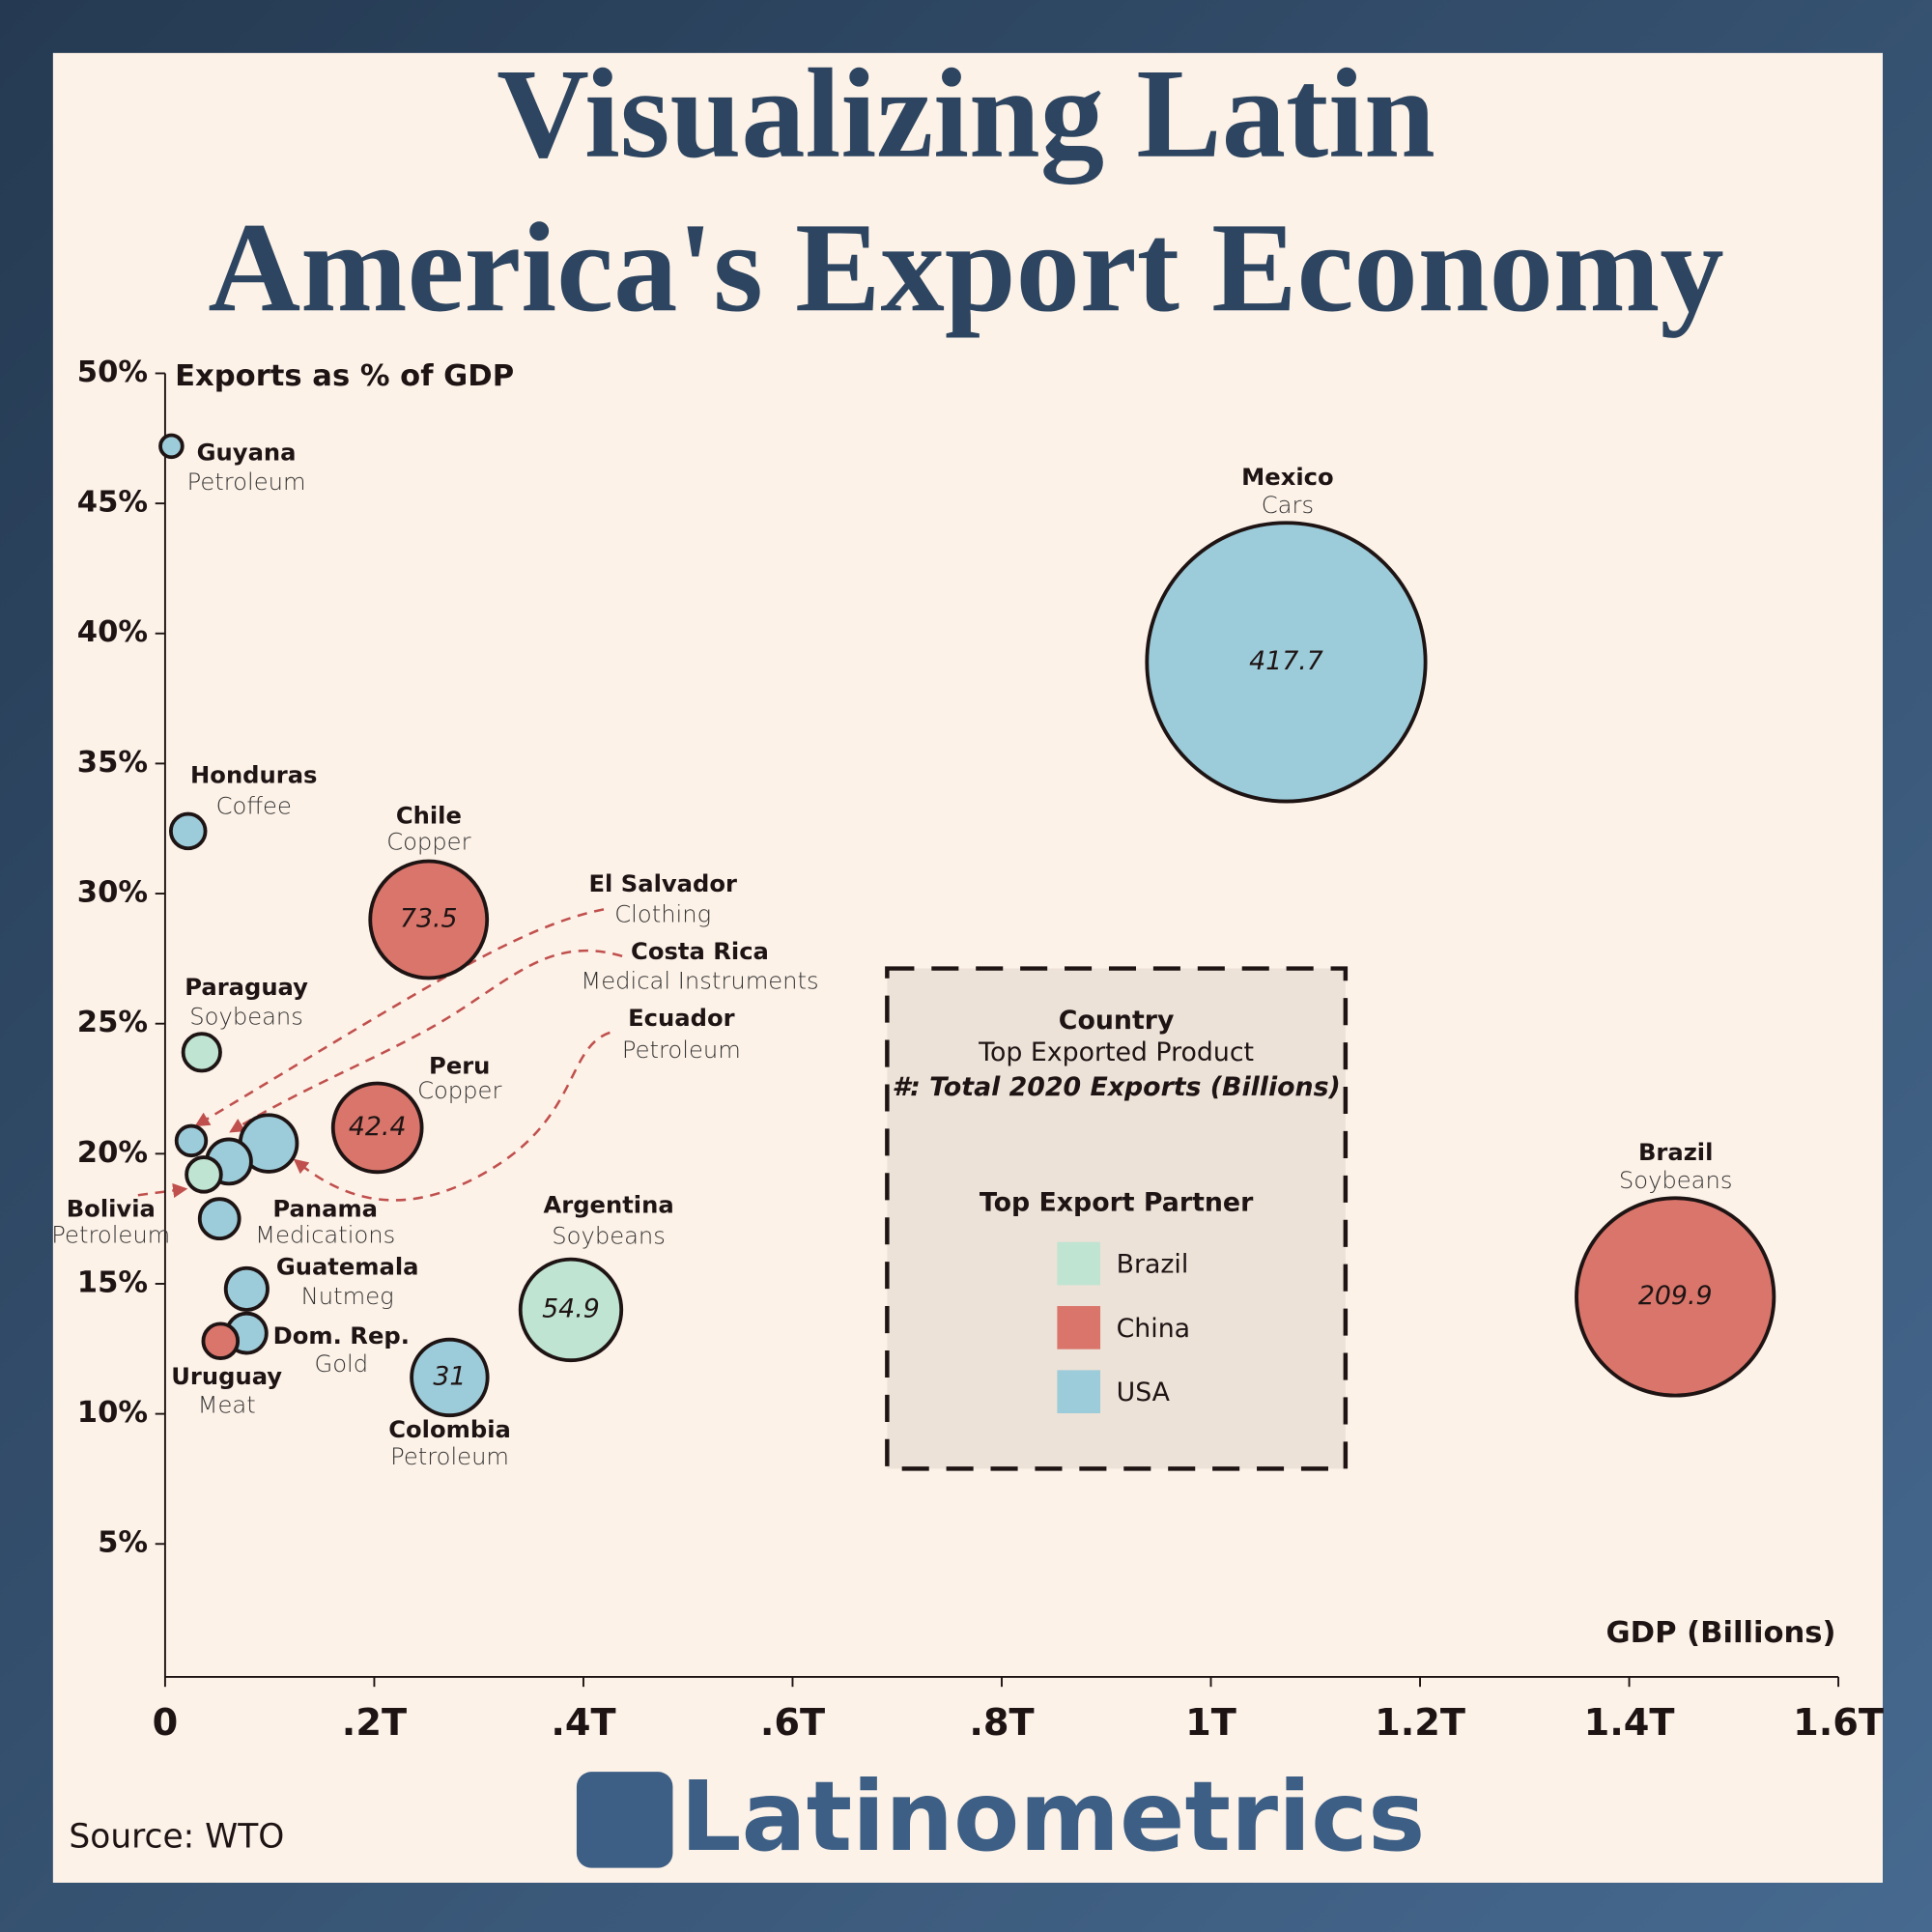 This screenshot has width=1932, height=1932. What do you see at coordinates (1117, 1203) in the screenshot?
I see `legend-title: Top Export Partner` at bounding box center [1117, 1203].